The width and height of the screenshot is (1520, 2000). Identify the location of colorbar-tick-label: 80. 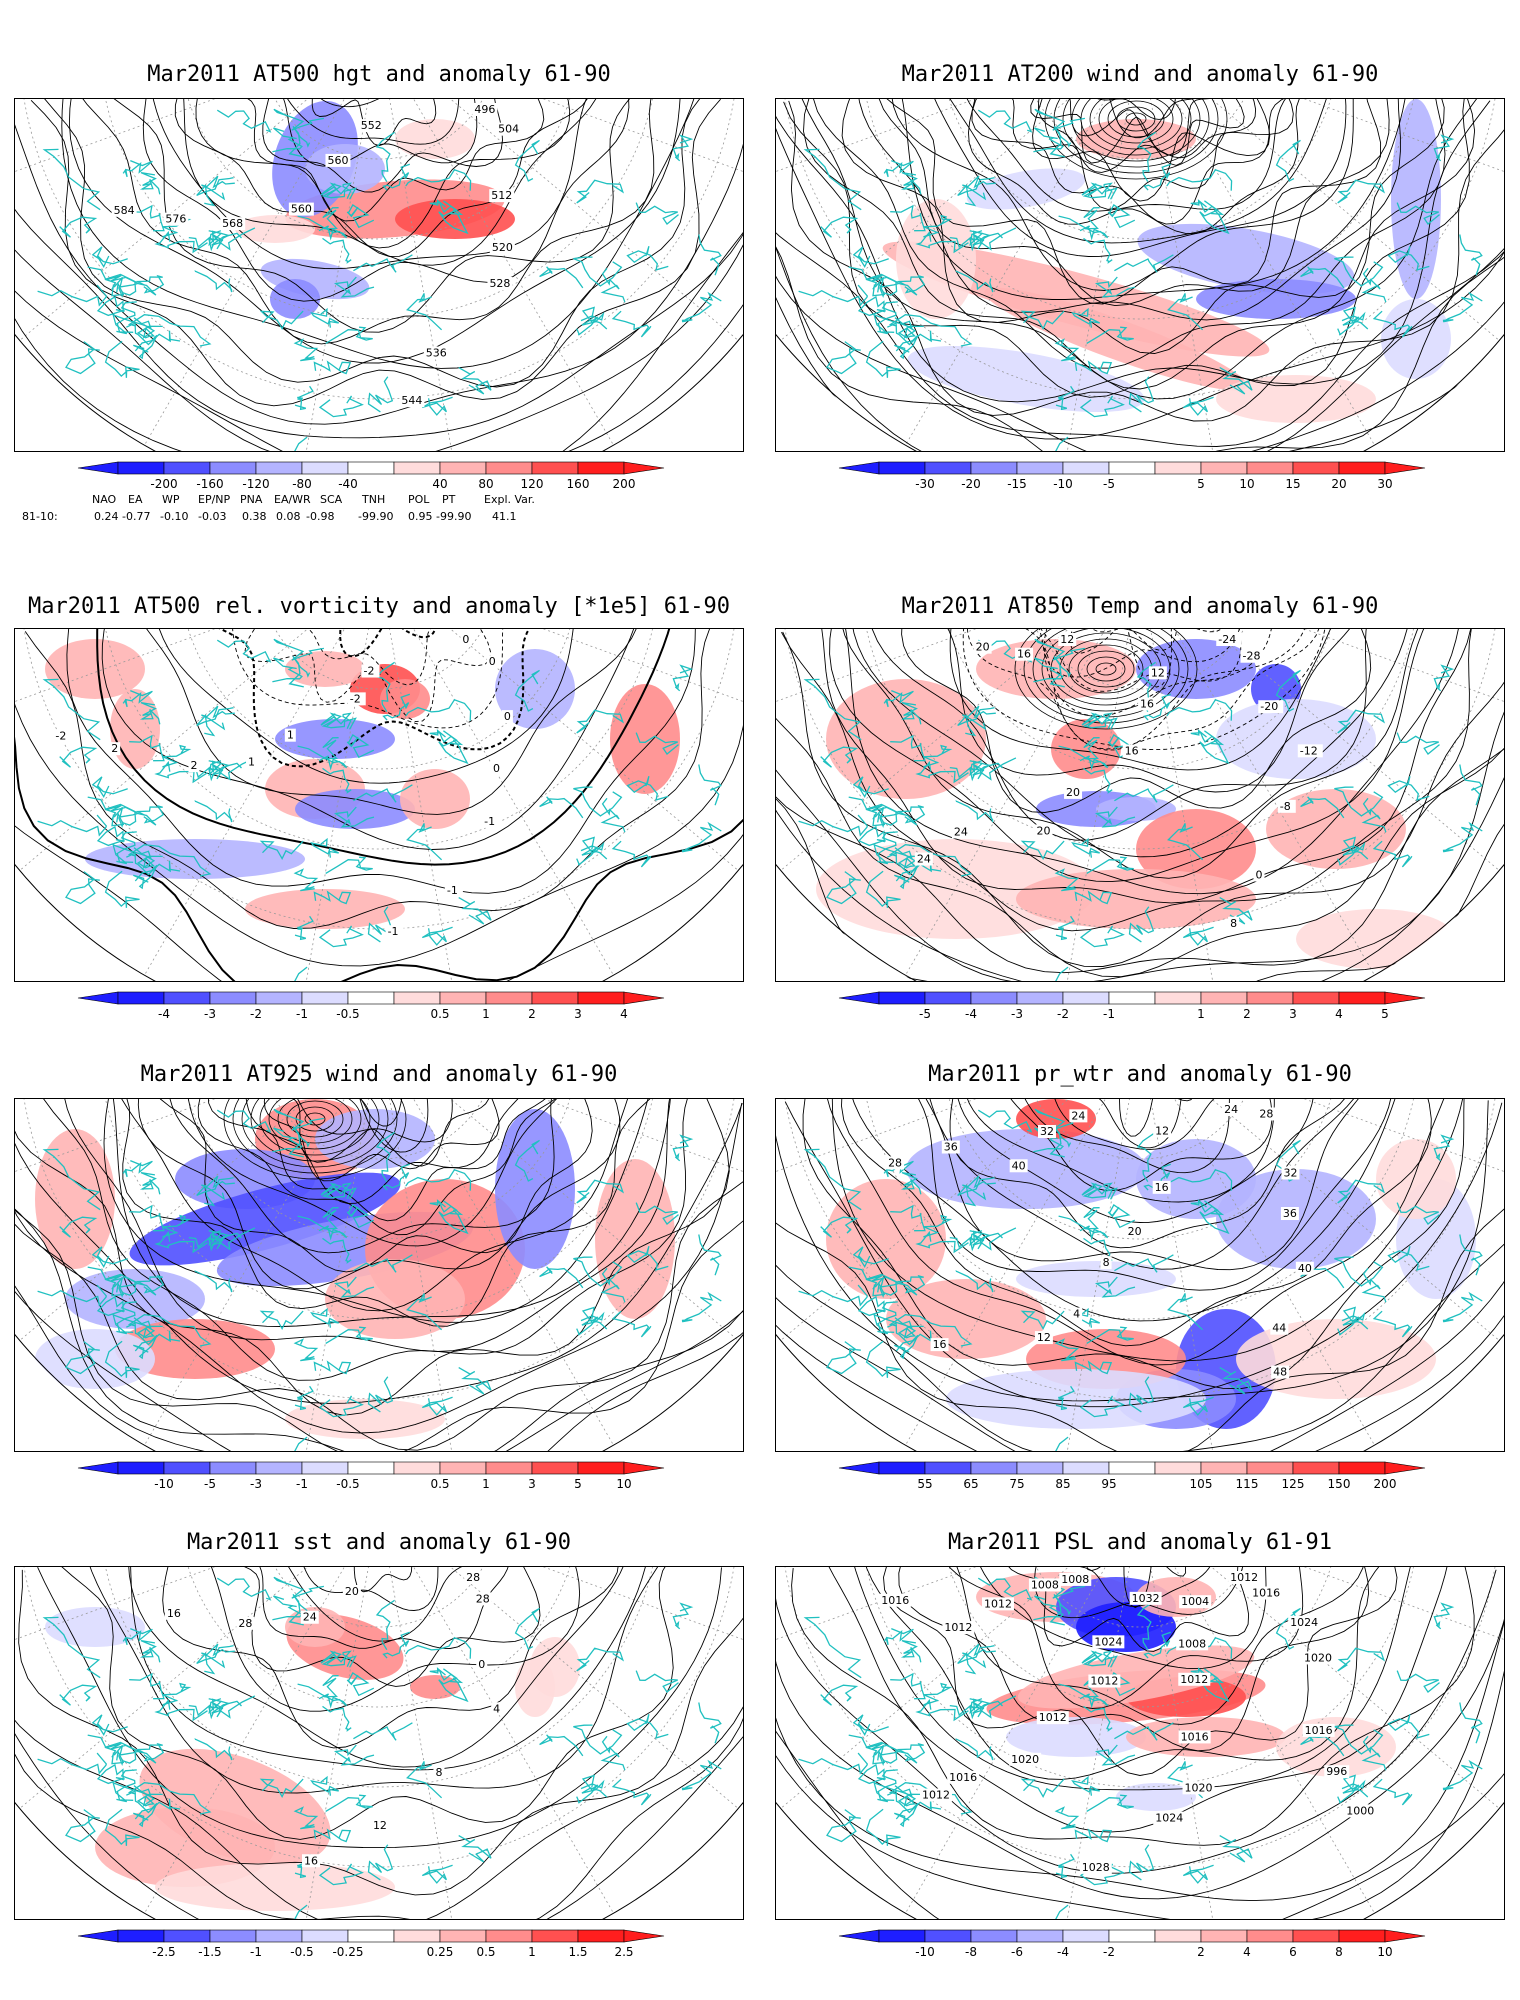
(485, 484).